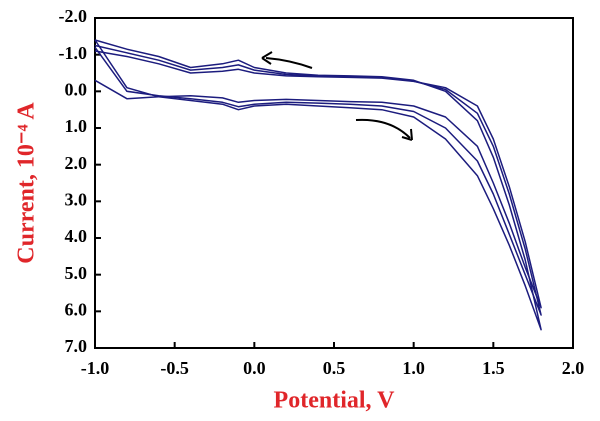 Image resolution: width=600 pixels, height=421 pixels. What do you see at coordinates (174, 368) in the screenshot?
I see `x-tick-label: -0.5` at bounding box center [174, 368].